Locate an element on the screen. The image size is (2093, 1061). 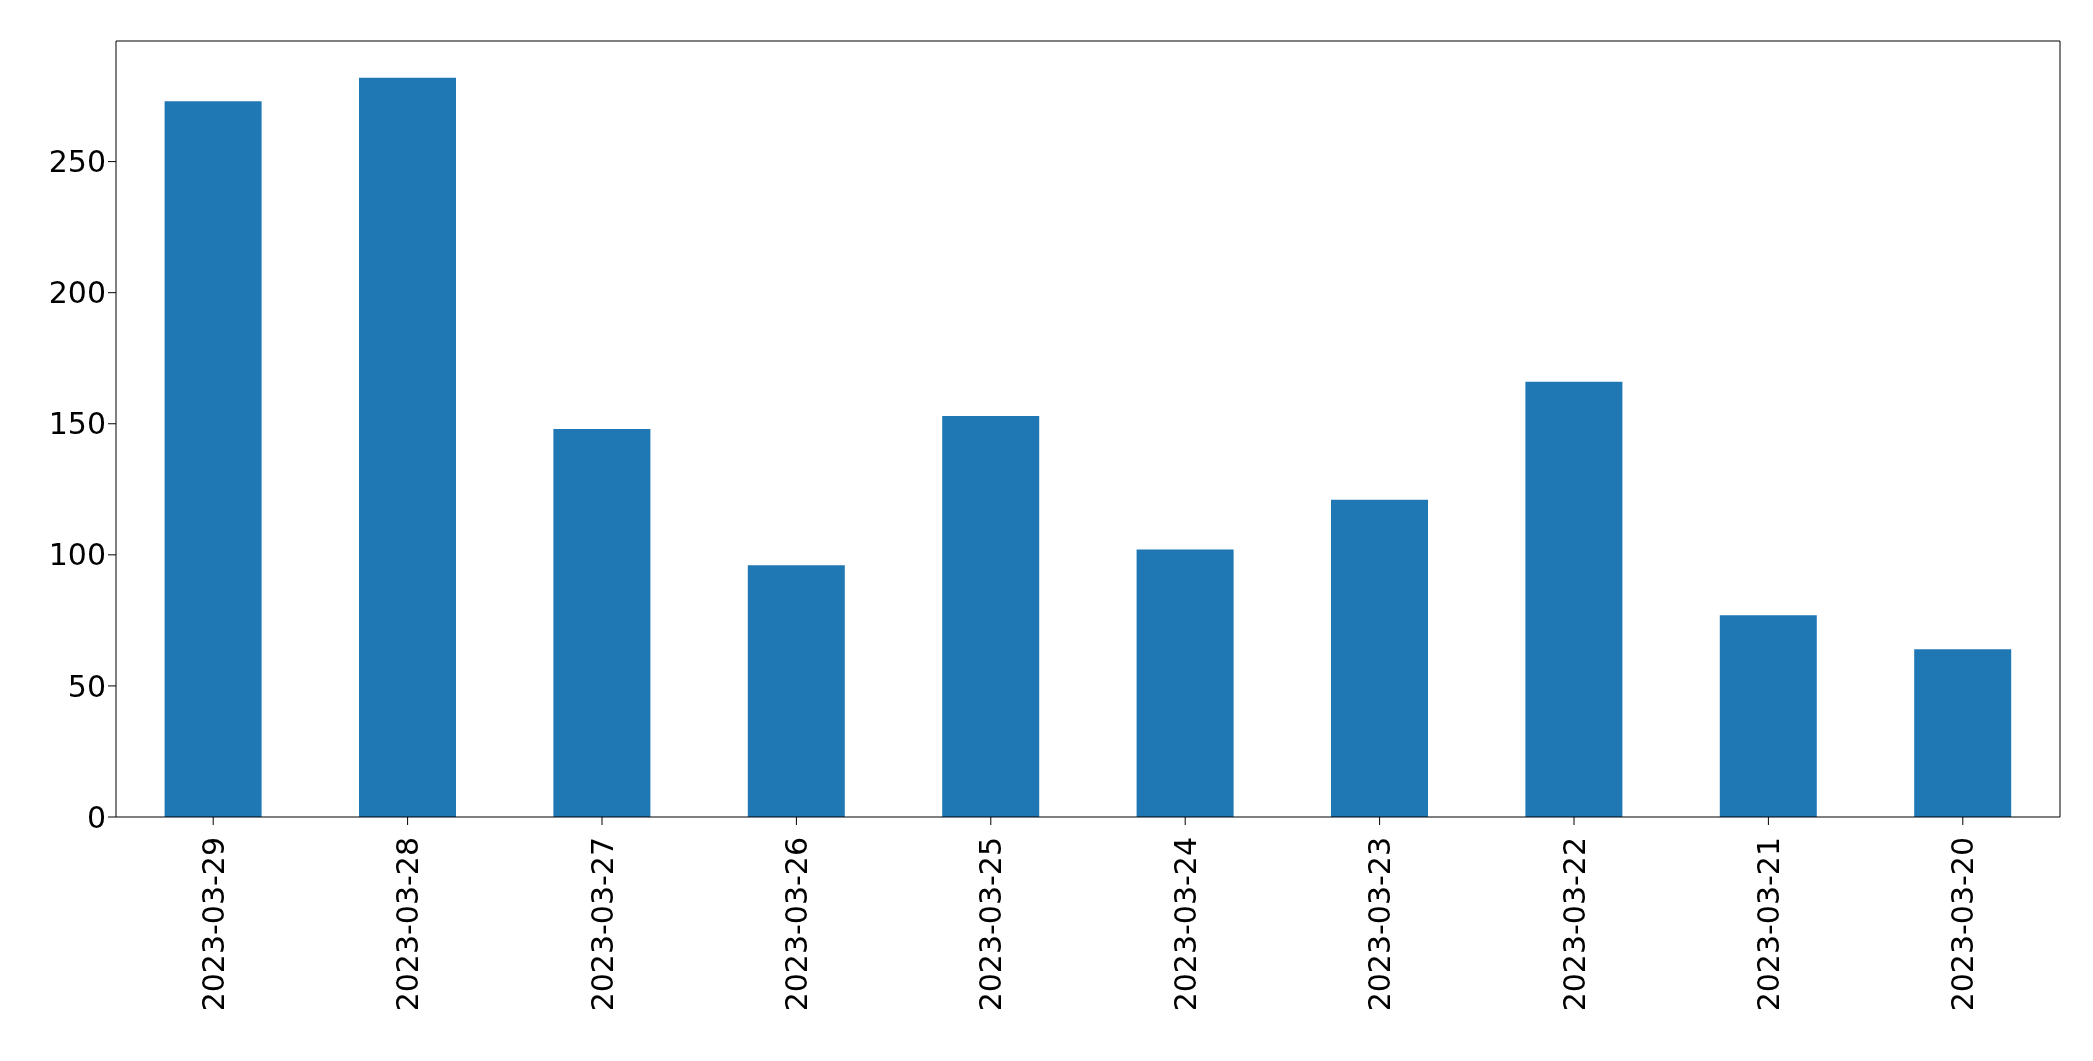
x-tick-label: 2023-03-24 is located at coordinates (1185, 924).